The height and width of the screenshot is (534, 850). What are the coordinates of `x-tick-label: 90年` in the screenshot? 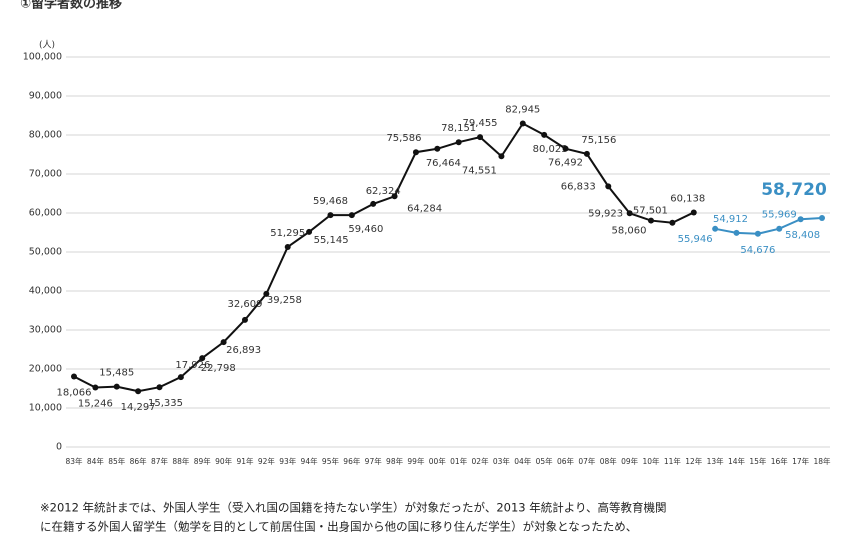 It's located at (224, 461).